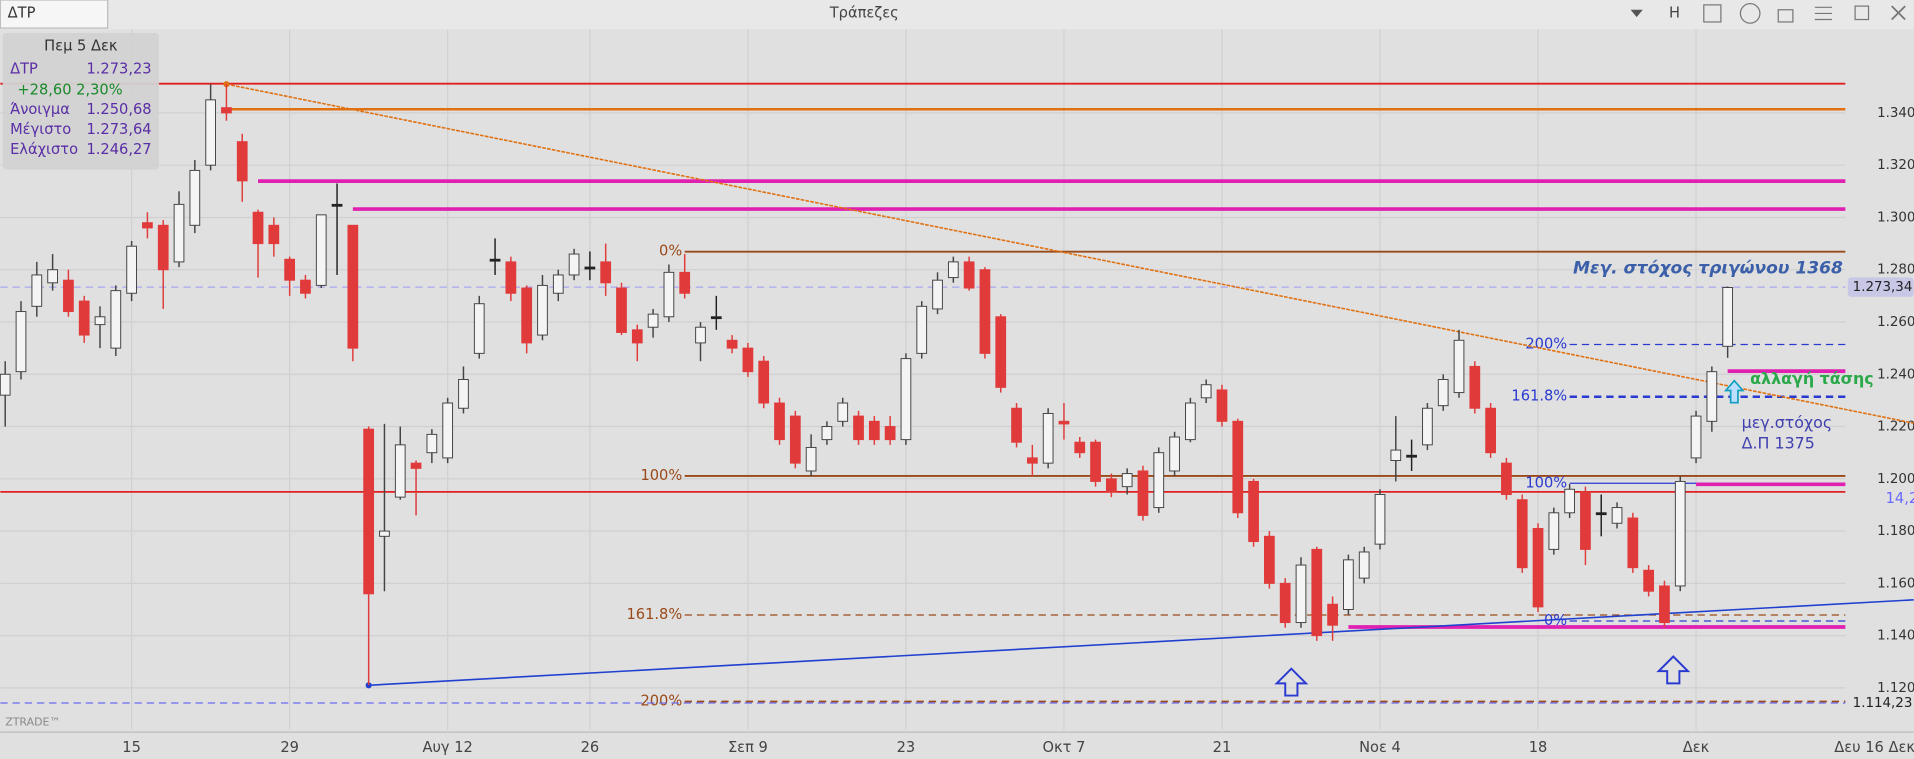 This screenshot has height=759, width=1914. What do you see at coordinates (906, 747) in the screenshot?
I see `x-tick-label: 23` at bounding box center [906, 747].